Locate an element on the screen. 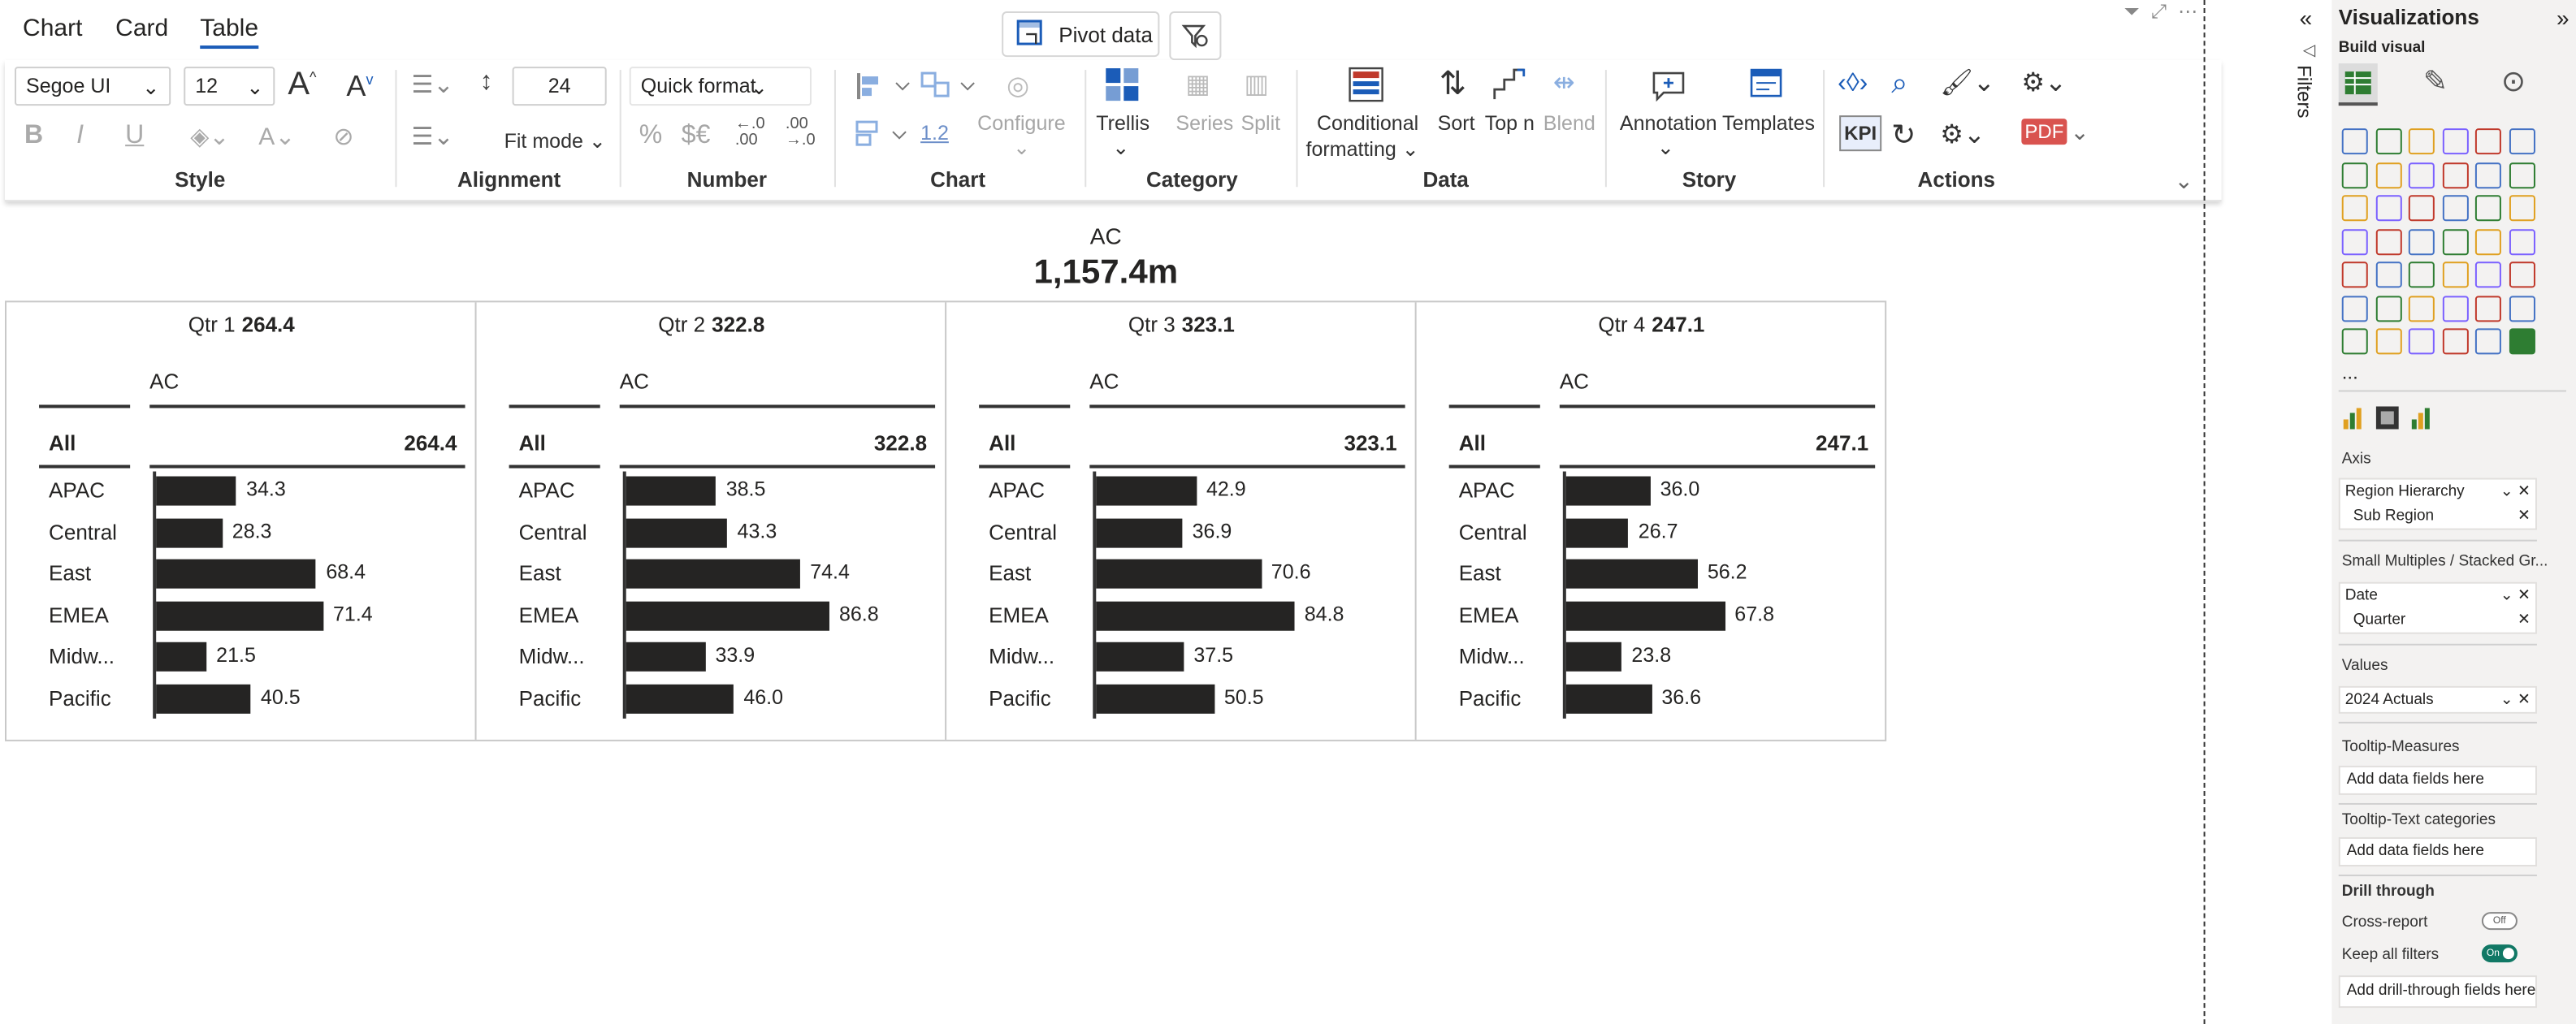 Image resolution: width=2576 pixels, height=1024 pixels. percent-format-button: % is located at coordinates (651, 136).